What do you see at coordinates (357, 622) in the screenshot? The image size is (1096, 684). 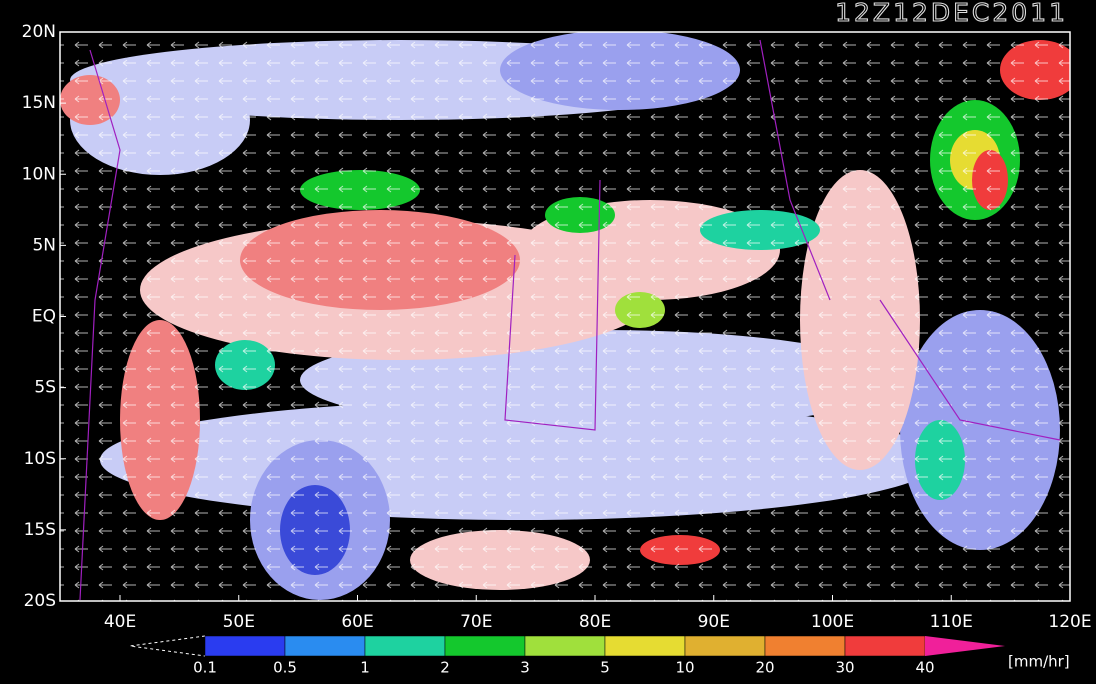 I see `lon-label: 60E` at bounding box center [357, 622].